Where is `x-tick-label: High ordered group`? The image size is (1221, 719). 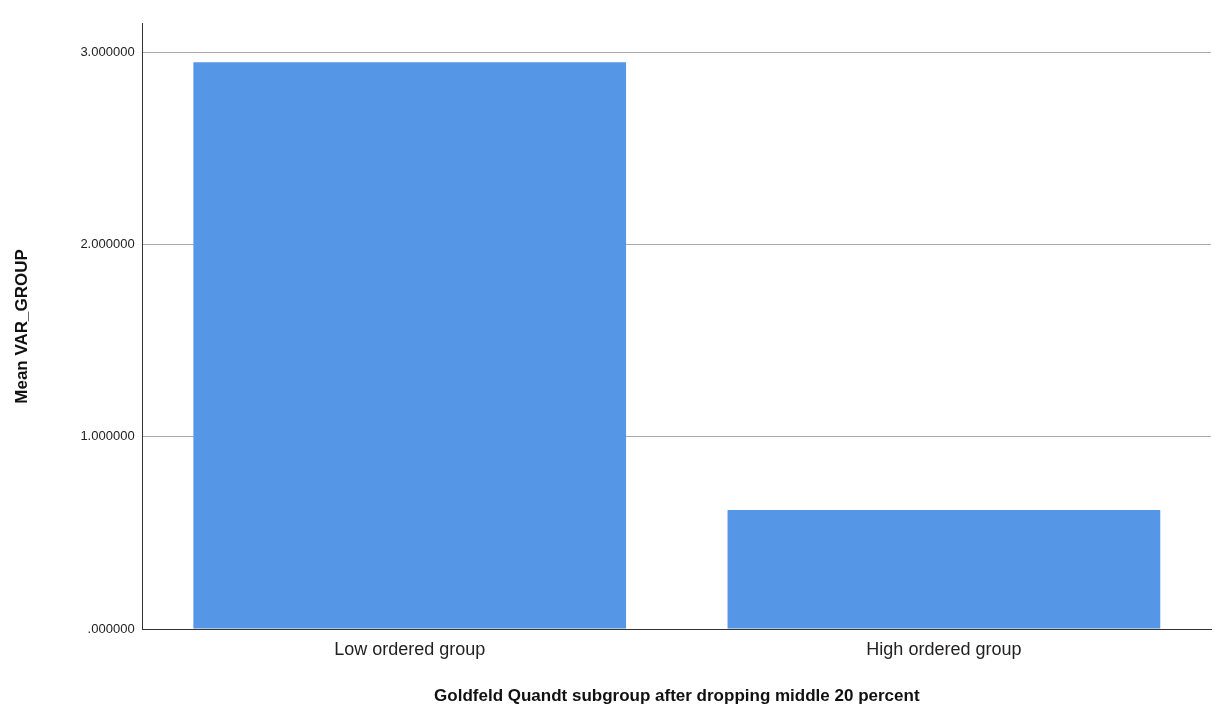
x-tick-label: High ordered group is located at coordinates (944, 648).